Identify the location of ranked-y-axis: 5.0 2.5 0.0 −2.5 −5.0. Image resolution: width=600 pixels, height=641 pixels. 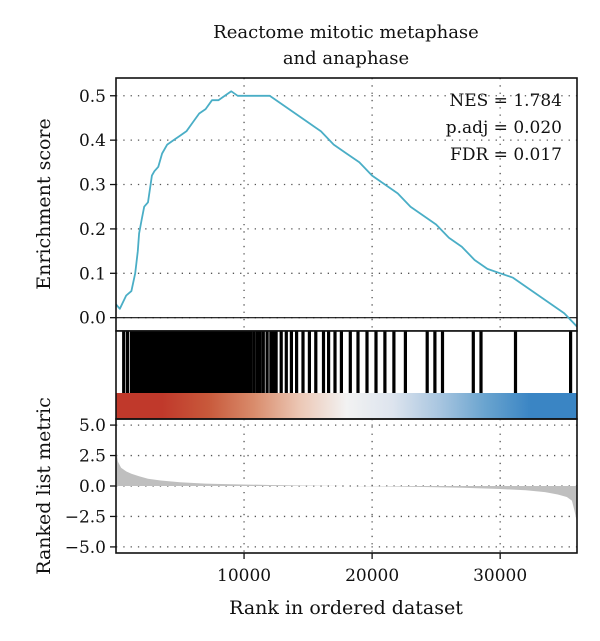
(90, 487).